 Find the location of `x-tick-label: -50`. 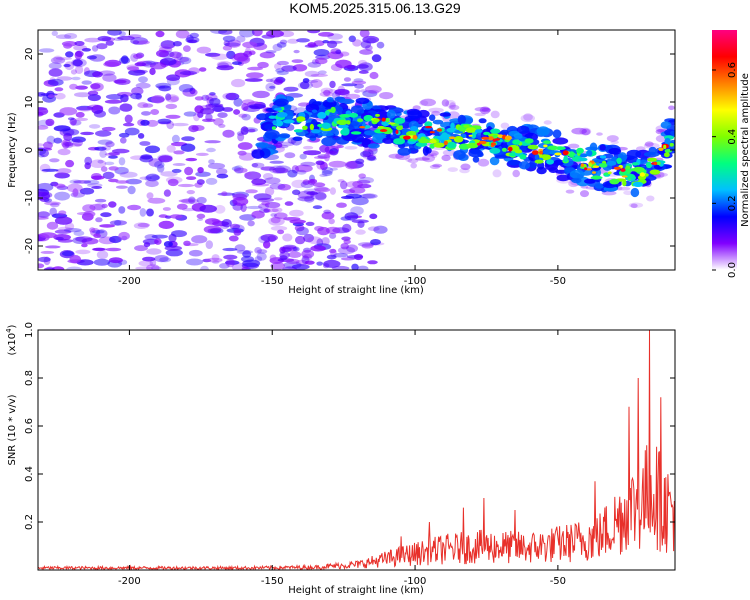

x-tick-label: -50 is located at coordinates (558, 581).